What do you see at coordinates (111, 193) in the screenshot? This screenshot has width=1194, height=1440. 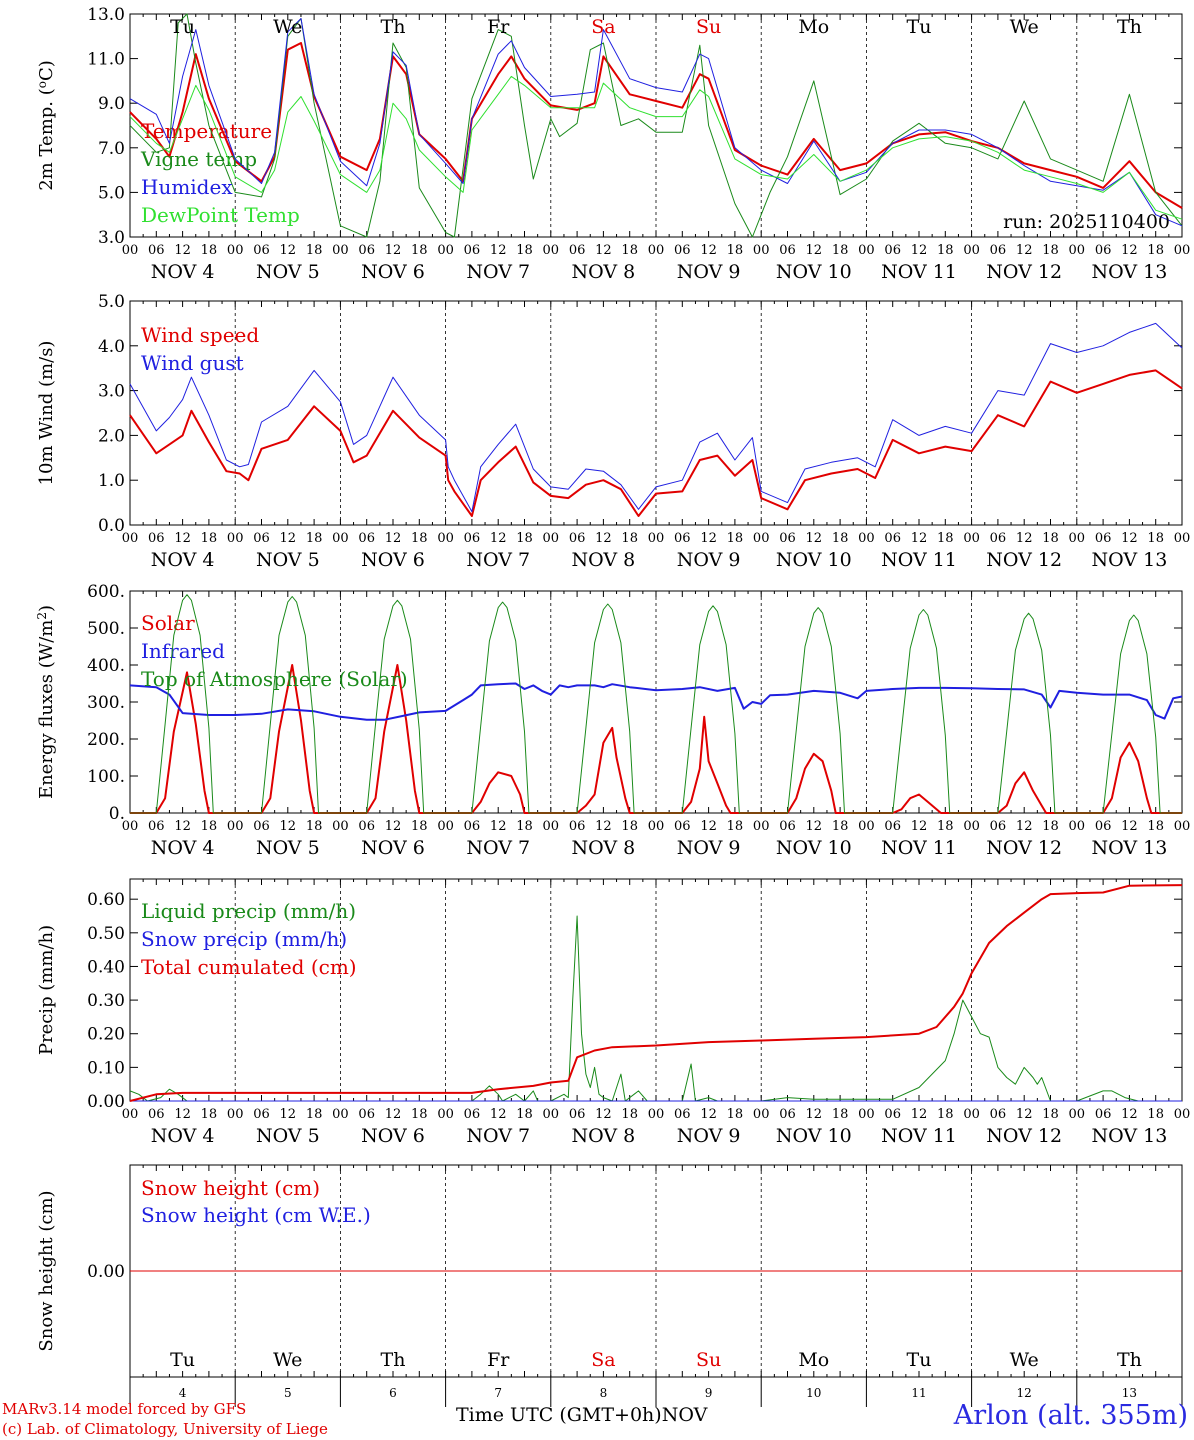 I see `temperature-ytick-label: 5.0` at bounding box center [111, 193].